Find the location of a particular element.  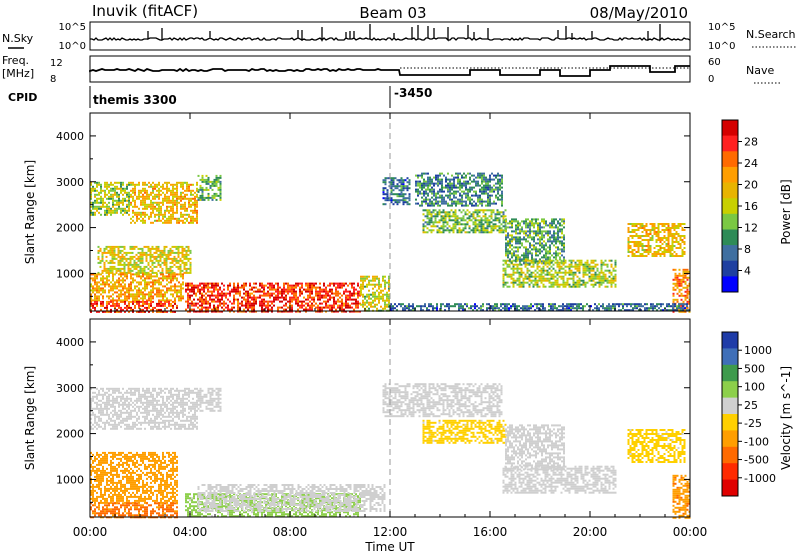

nsearch-tick-top: 10^5 is located at coordinates (721, 27).